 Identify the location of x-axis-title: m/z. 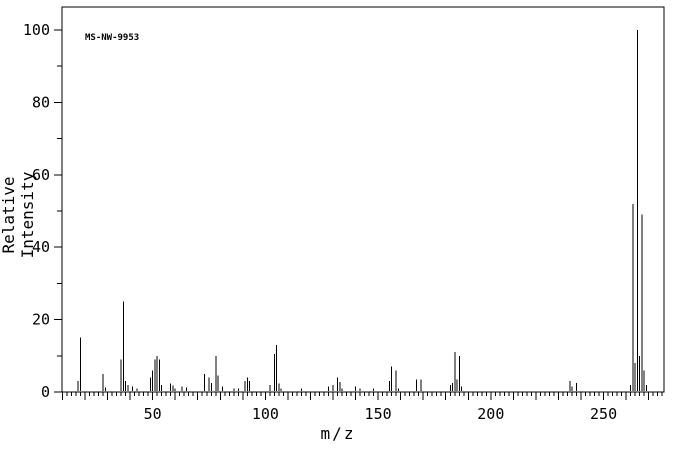
(338, 433).